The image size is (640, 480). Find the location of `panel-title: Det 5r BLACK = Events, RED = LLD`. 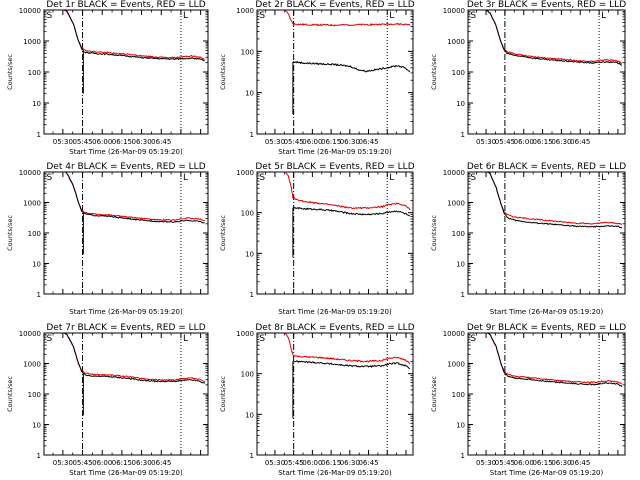

panel-title: Det 5r BLACK = Events, RED = LLD is located at coordinates (334, 167).